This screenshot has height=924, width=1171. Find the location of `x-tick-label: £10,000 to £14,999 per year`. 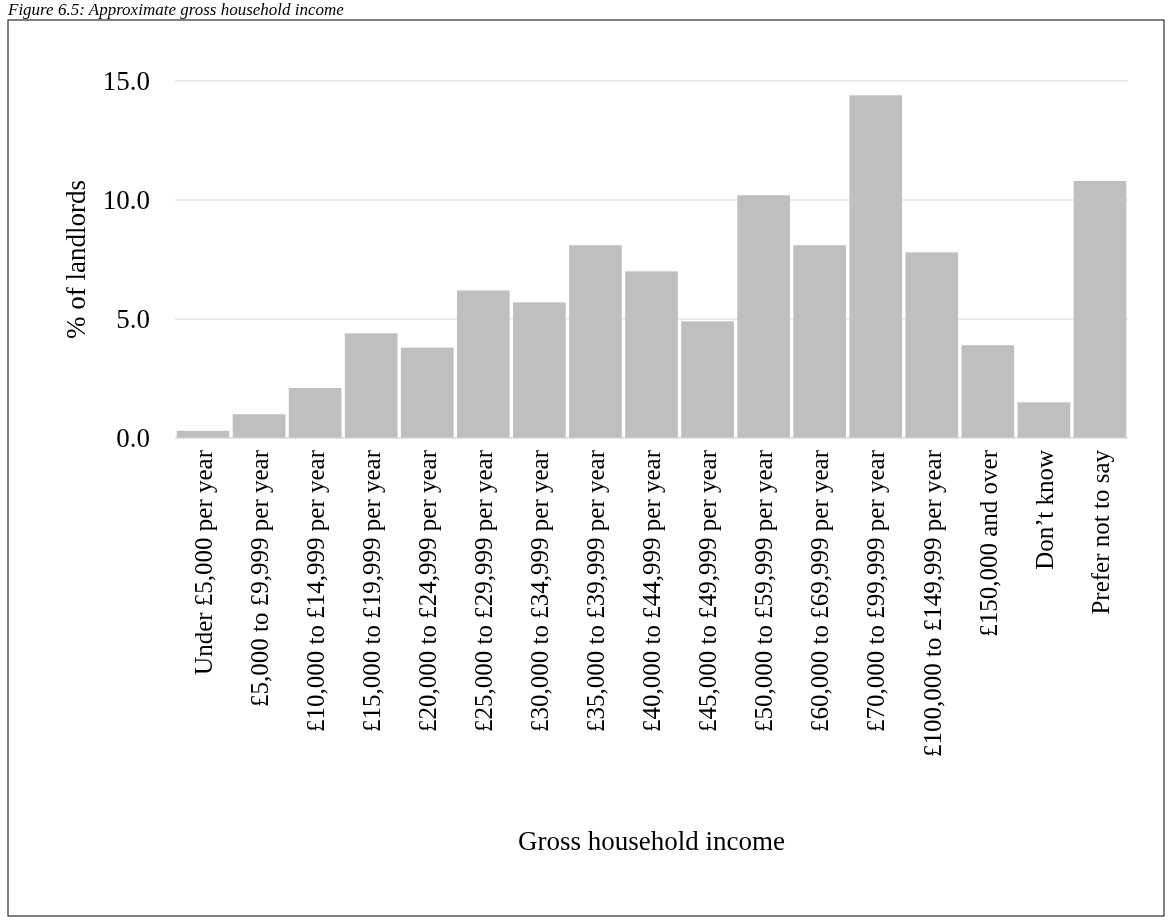

x-tick-label: £10,000 to £14,999 per year is located at coordinates (315, 590).